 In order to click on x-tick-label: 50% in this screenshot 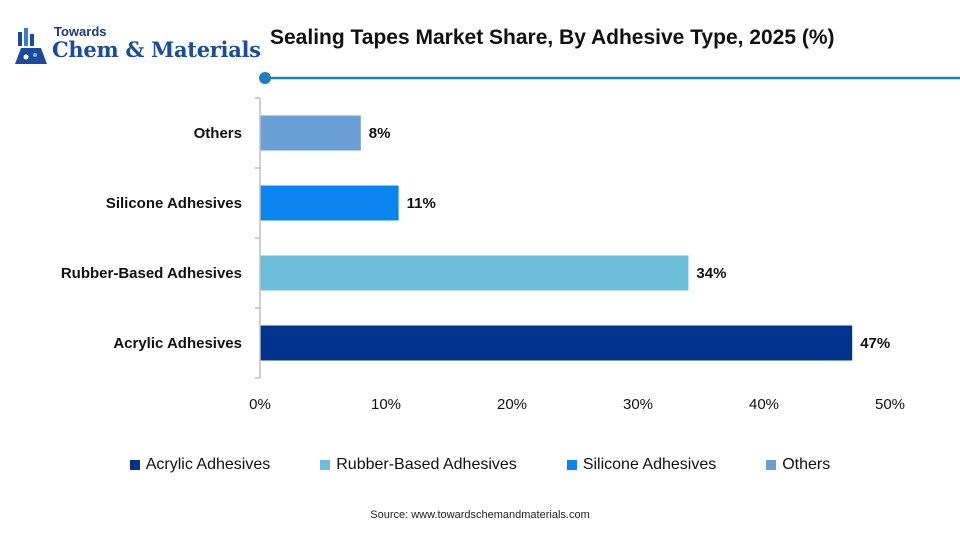, I will do `click(890, 404)`.